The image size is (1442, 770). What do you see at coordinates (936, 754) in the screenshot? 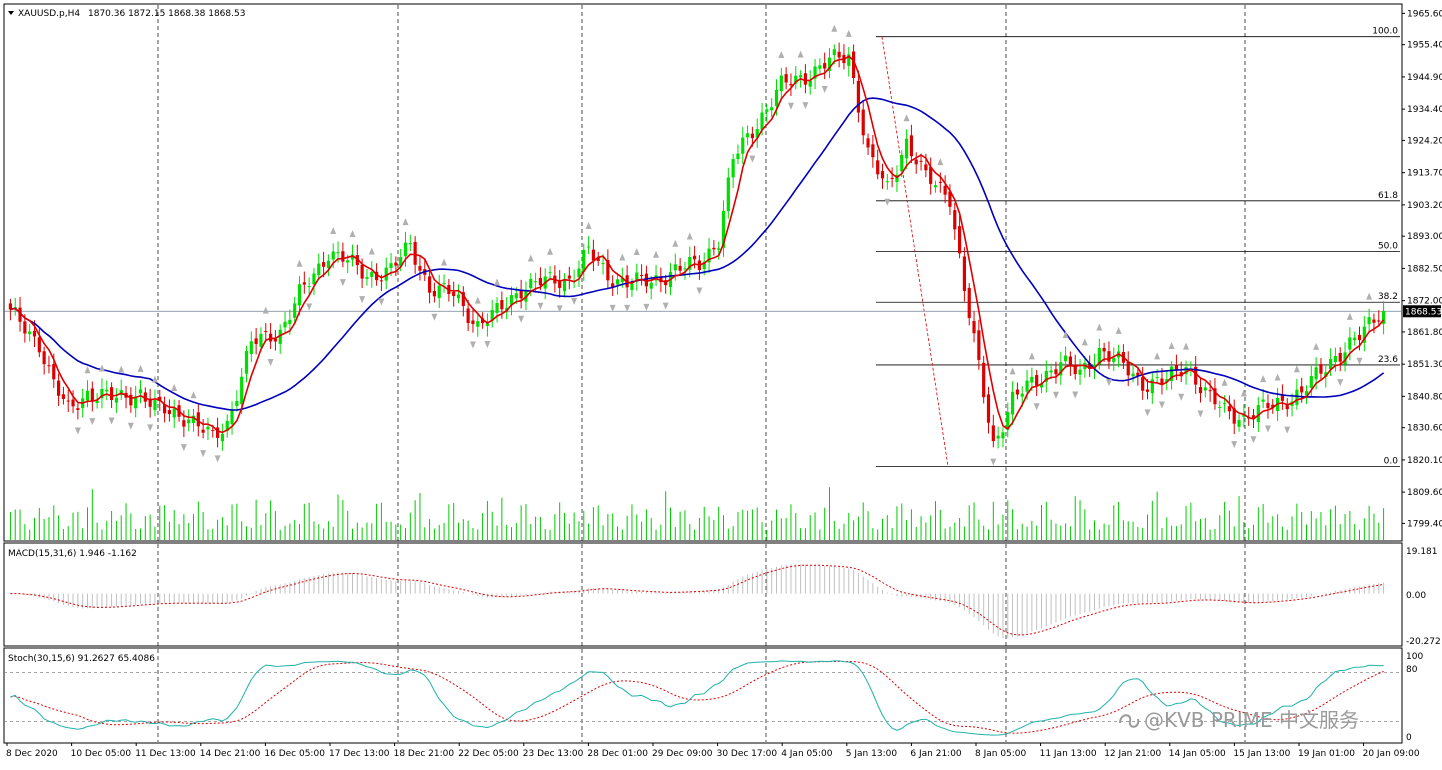
I see `time-tick-label: 6 Jan 21:00` at bounding box center [936, 754].